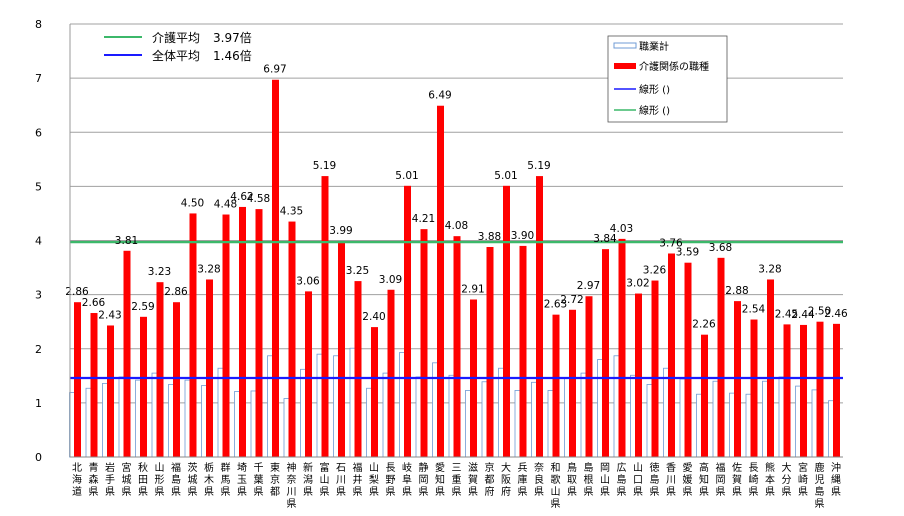 The height and width of the screenshot is (516, 904). I want to click on data-label: 2.66, so click(94, 303).